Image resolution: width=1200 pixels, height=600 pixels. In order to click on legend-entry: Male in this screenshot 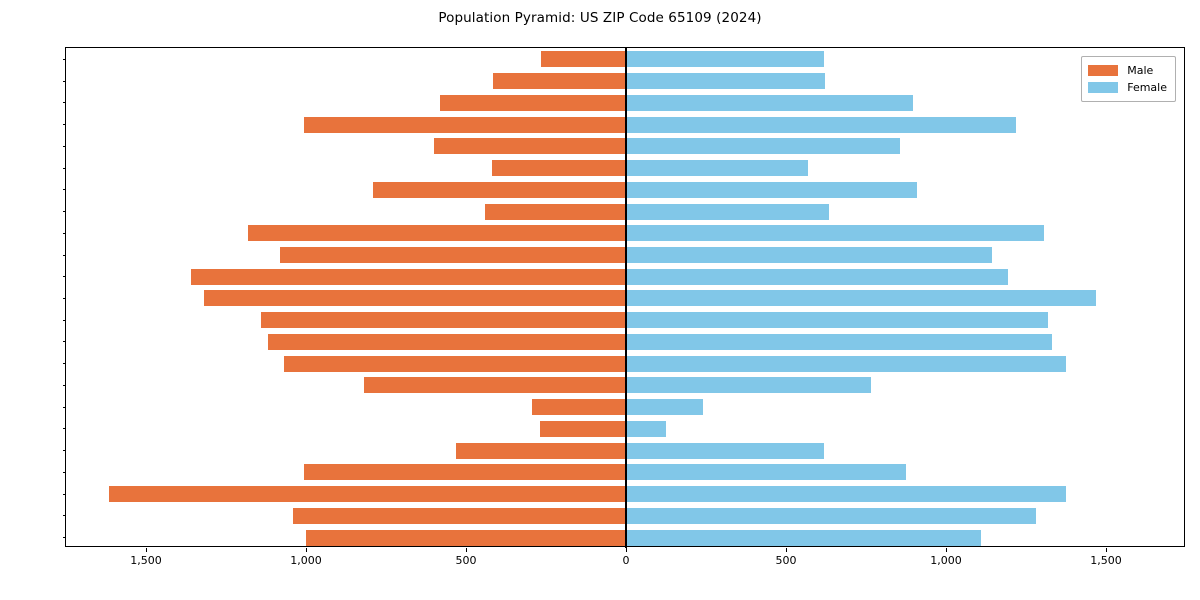, I will do `click(1127, 70)`.